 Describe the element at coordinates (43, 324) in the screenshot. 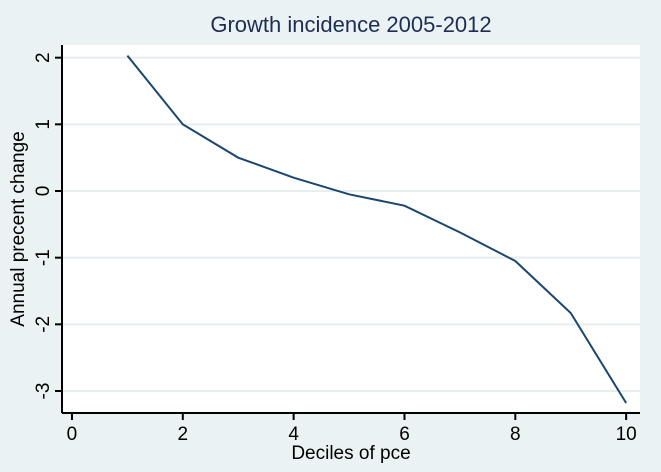

I see `y-tick-label: -2` at that location.